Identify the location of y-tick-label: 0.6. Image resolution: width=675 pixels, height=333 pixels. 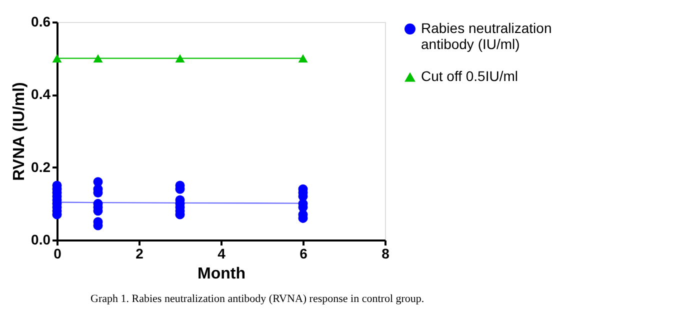
(41, 22).